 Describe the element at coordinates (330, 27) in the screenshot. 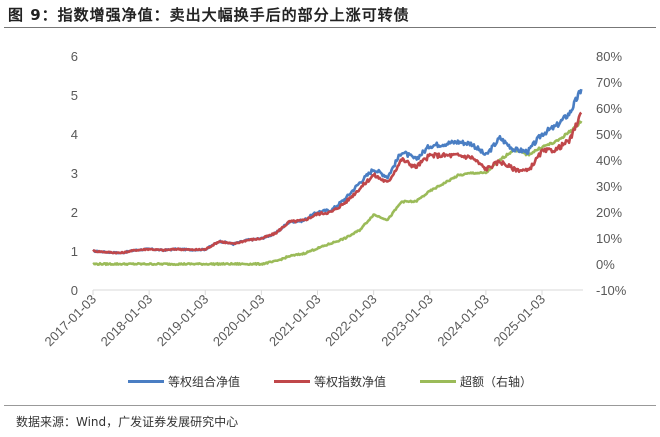

I see `title-divider` at that location.